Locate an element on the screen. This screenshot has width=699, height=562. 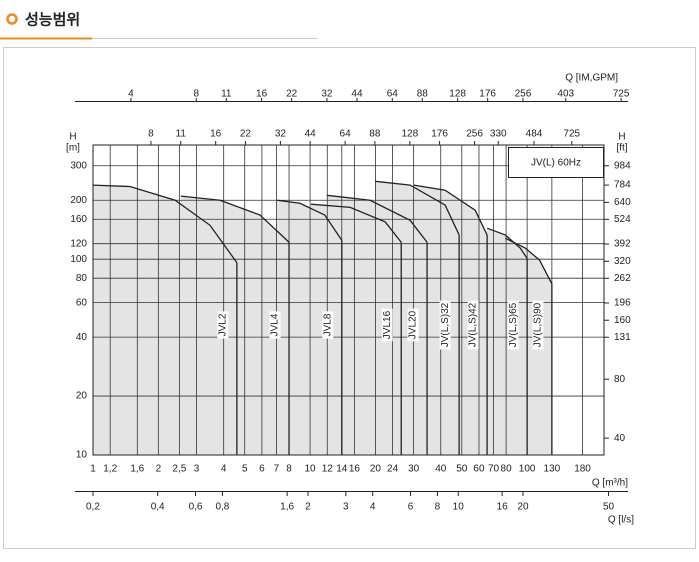
x-tick-label: 20 is located at coordinates (376, 469).